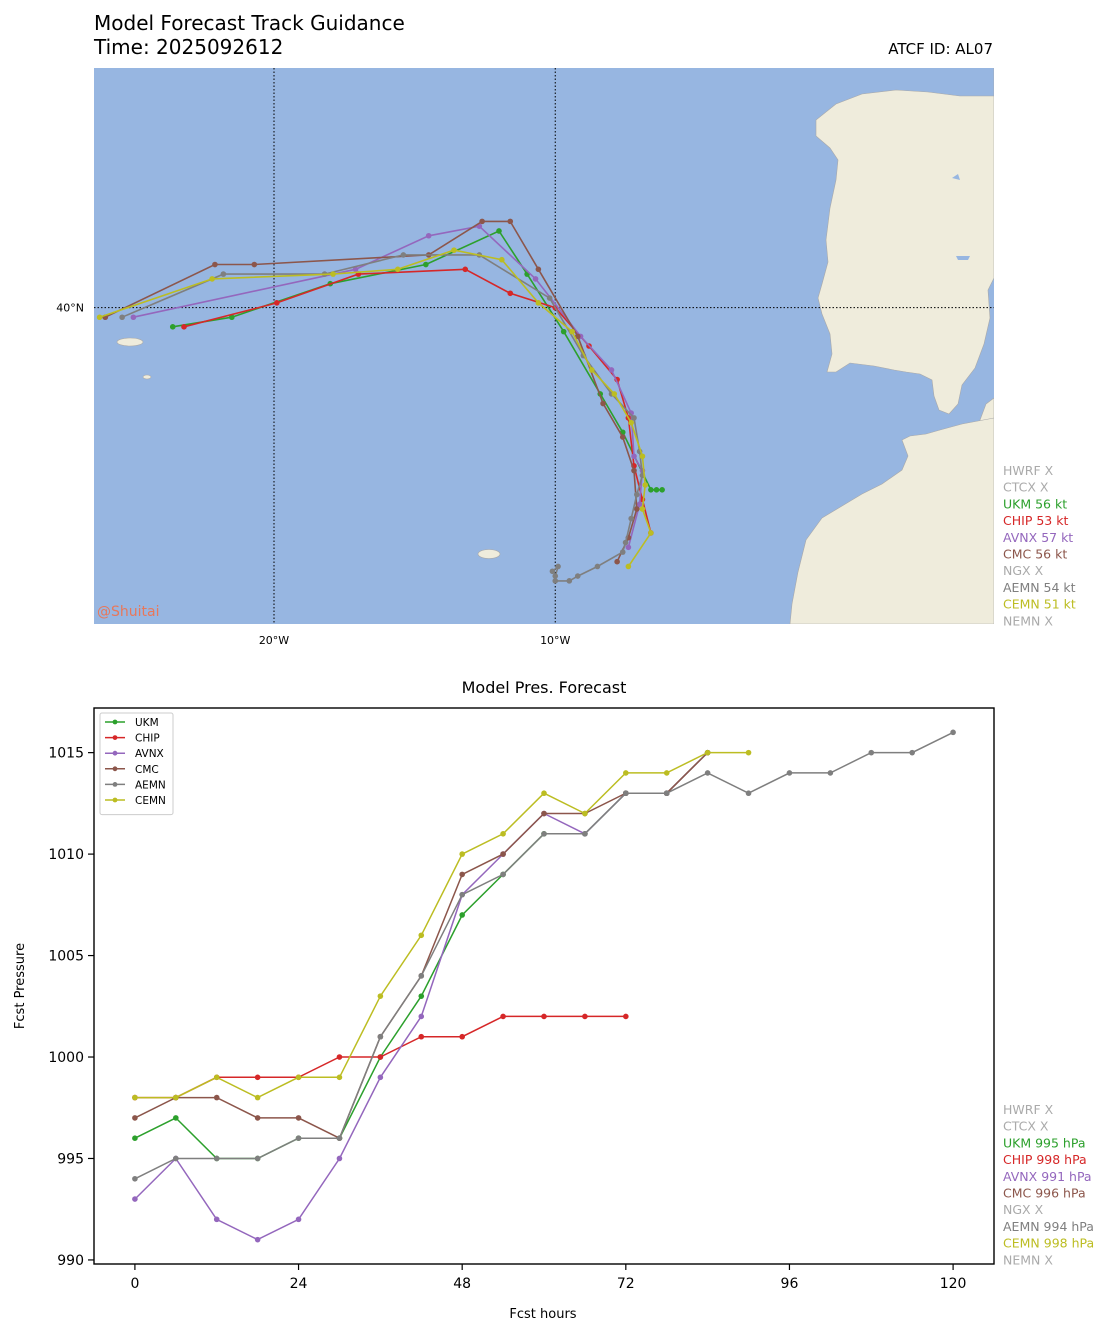 Image resolution: width=1108 pixels, height=1335 pixels. Describe the element at coordinates (70, 1261) in the screenshot. I see `y-tick-label: 990` at that location.